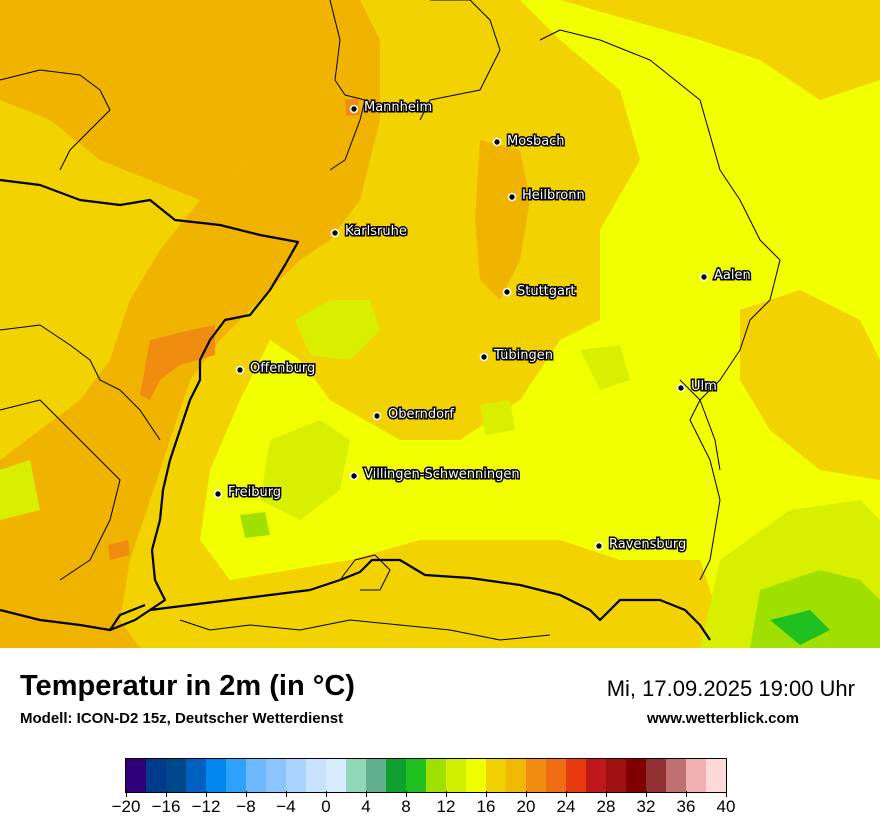 The image size is (880, 830). I want to click on city-ulm: Ulm, so click(697, 387).